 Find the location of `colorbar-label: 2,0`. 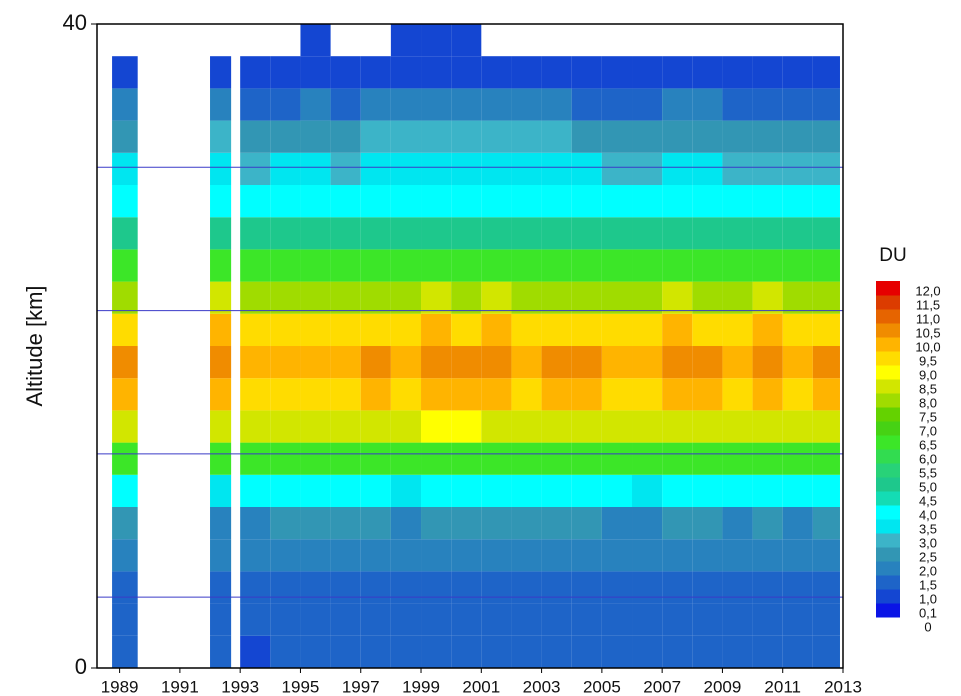

colorbar-label: 2,0 is located at coordinates (928, 570).